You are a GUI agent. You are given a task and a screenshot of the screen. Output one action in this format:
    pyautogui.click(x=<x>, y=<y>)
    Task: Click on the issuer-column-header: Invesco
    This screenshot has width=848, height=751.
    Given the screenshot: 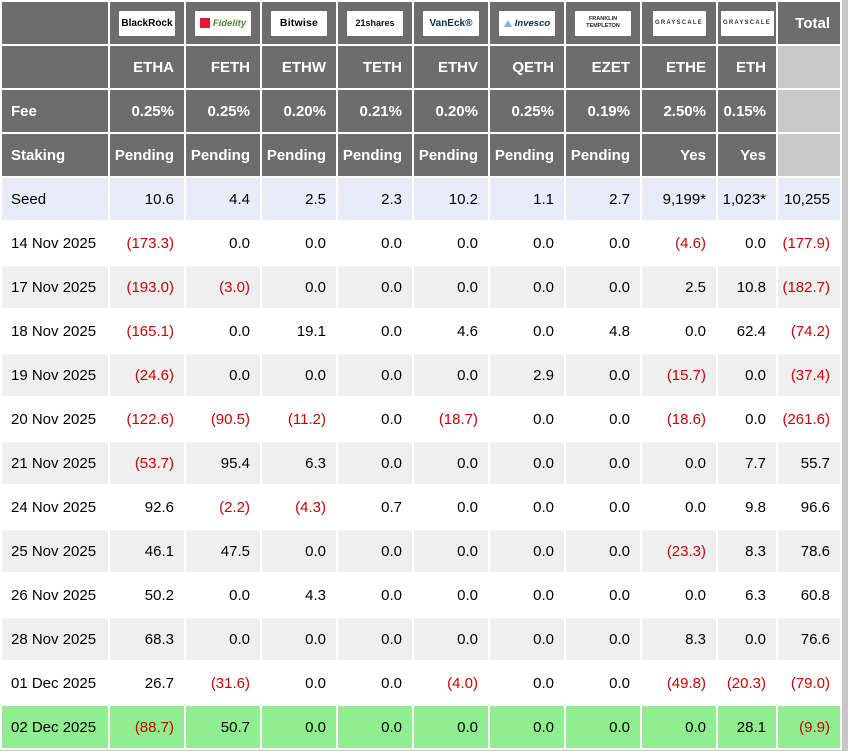 What is the action you would take?
    pyautogui.click(x=527, y=23)
    